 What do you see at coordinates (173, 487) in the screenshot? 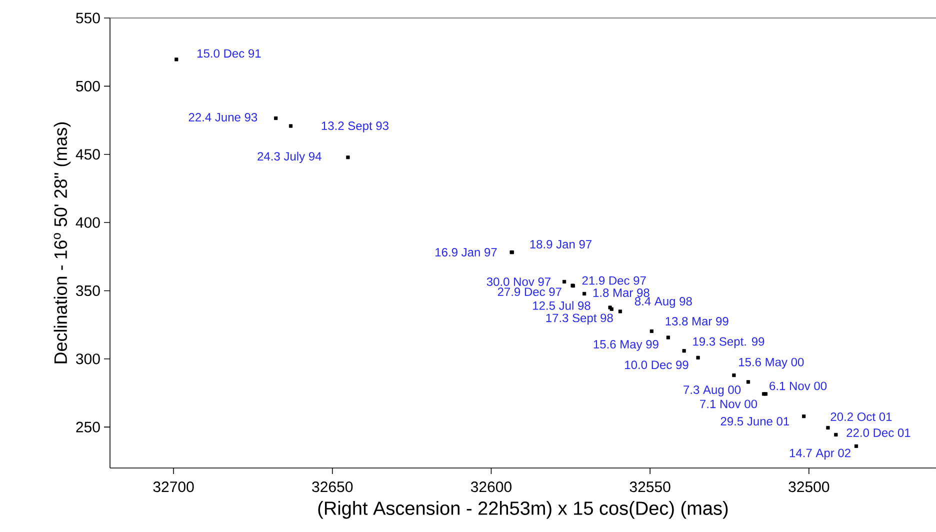
I see `x-tick-label: 32700` at bounding box center [173, 487].